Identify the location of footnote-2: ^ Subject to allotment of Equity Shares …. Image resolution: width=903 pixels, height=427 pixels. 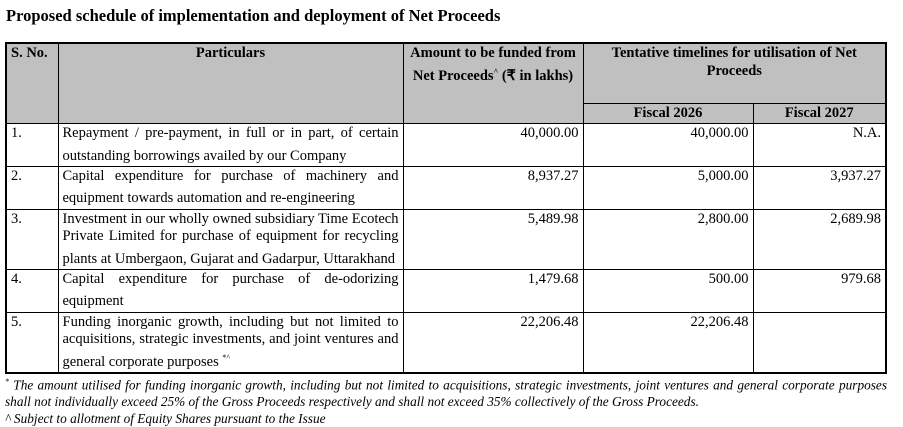
(165, 419).